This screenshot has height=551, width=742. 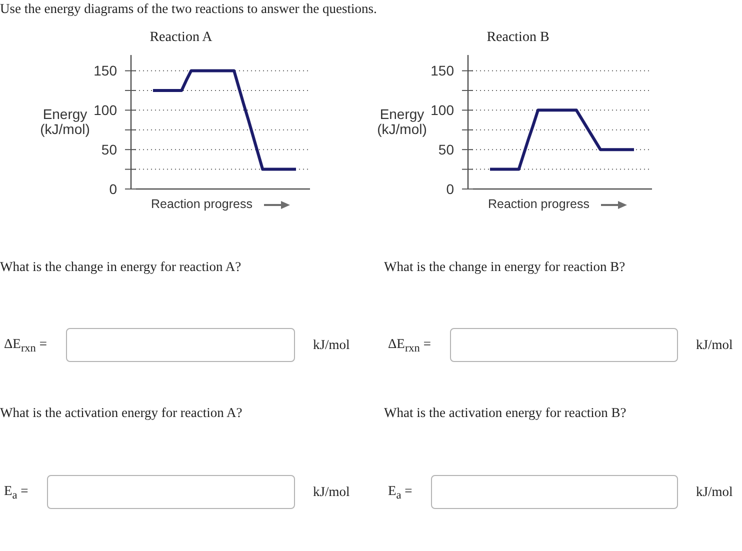 I want to click on text: What is the change in energy for reaction A?, so click(x=121, y=266).